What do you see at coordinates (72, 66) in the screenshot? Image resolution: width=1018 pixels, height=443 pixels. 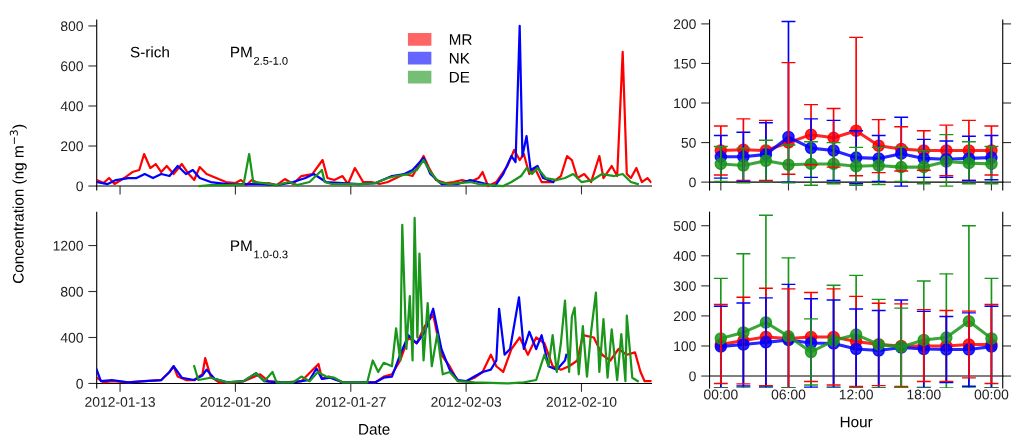 I see `y-tick-label: 600` at bounding box center [72, 66].